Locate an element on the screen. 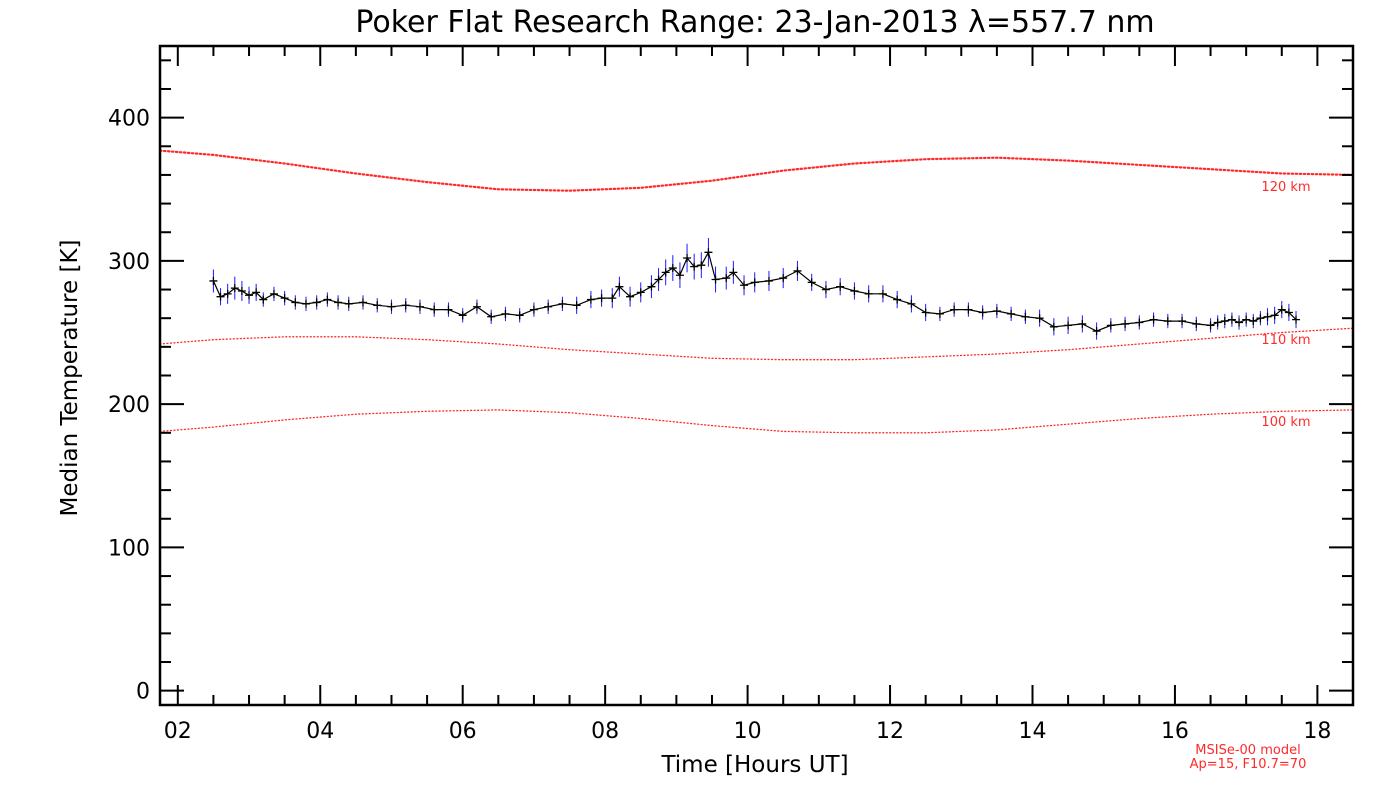 This screenshot has height=800, width=1400. x-tick-label: 12 is located at coordinates (890, 731).